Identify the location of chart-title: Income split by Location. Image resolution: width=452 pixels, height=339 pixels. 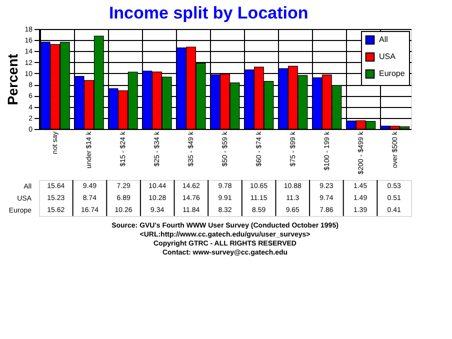
(208, 13).